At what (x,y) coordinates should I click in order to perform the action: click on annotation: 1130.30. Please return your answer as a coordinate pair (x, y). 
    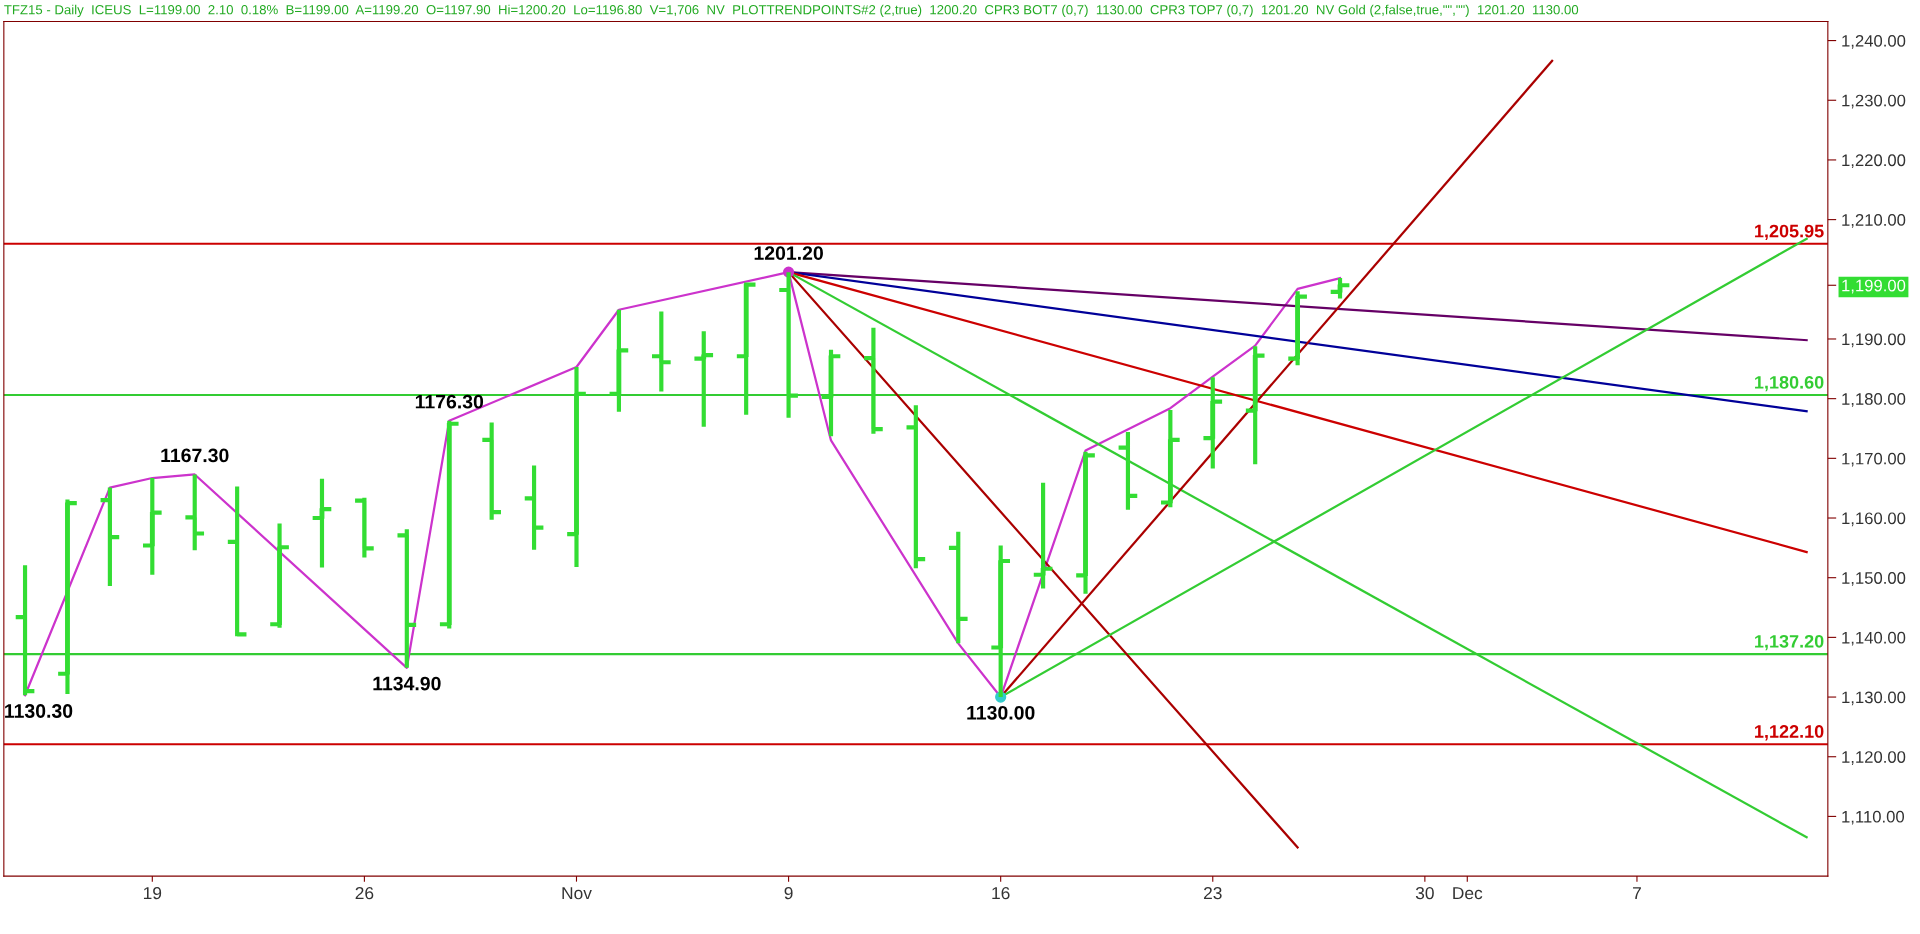
    Looking at the image, I should click on (39, 711).